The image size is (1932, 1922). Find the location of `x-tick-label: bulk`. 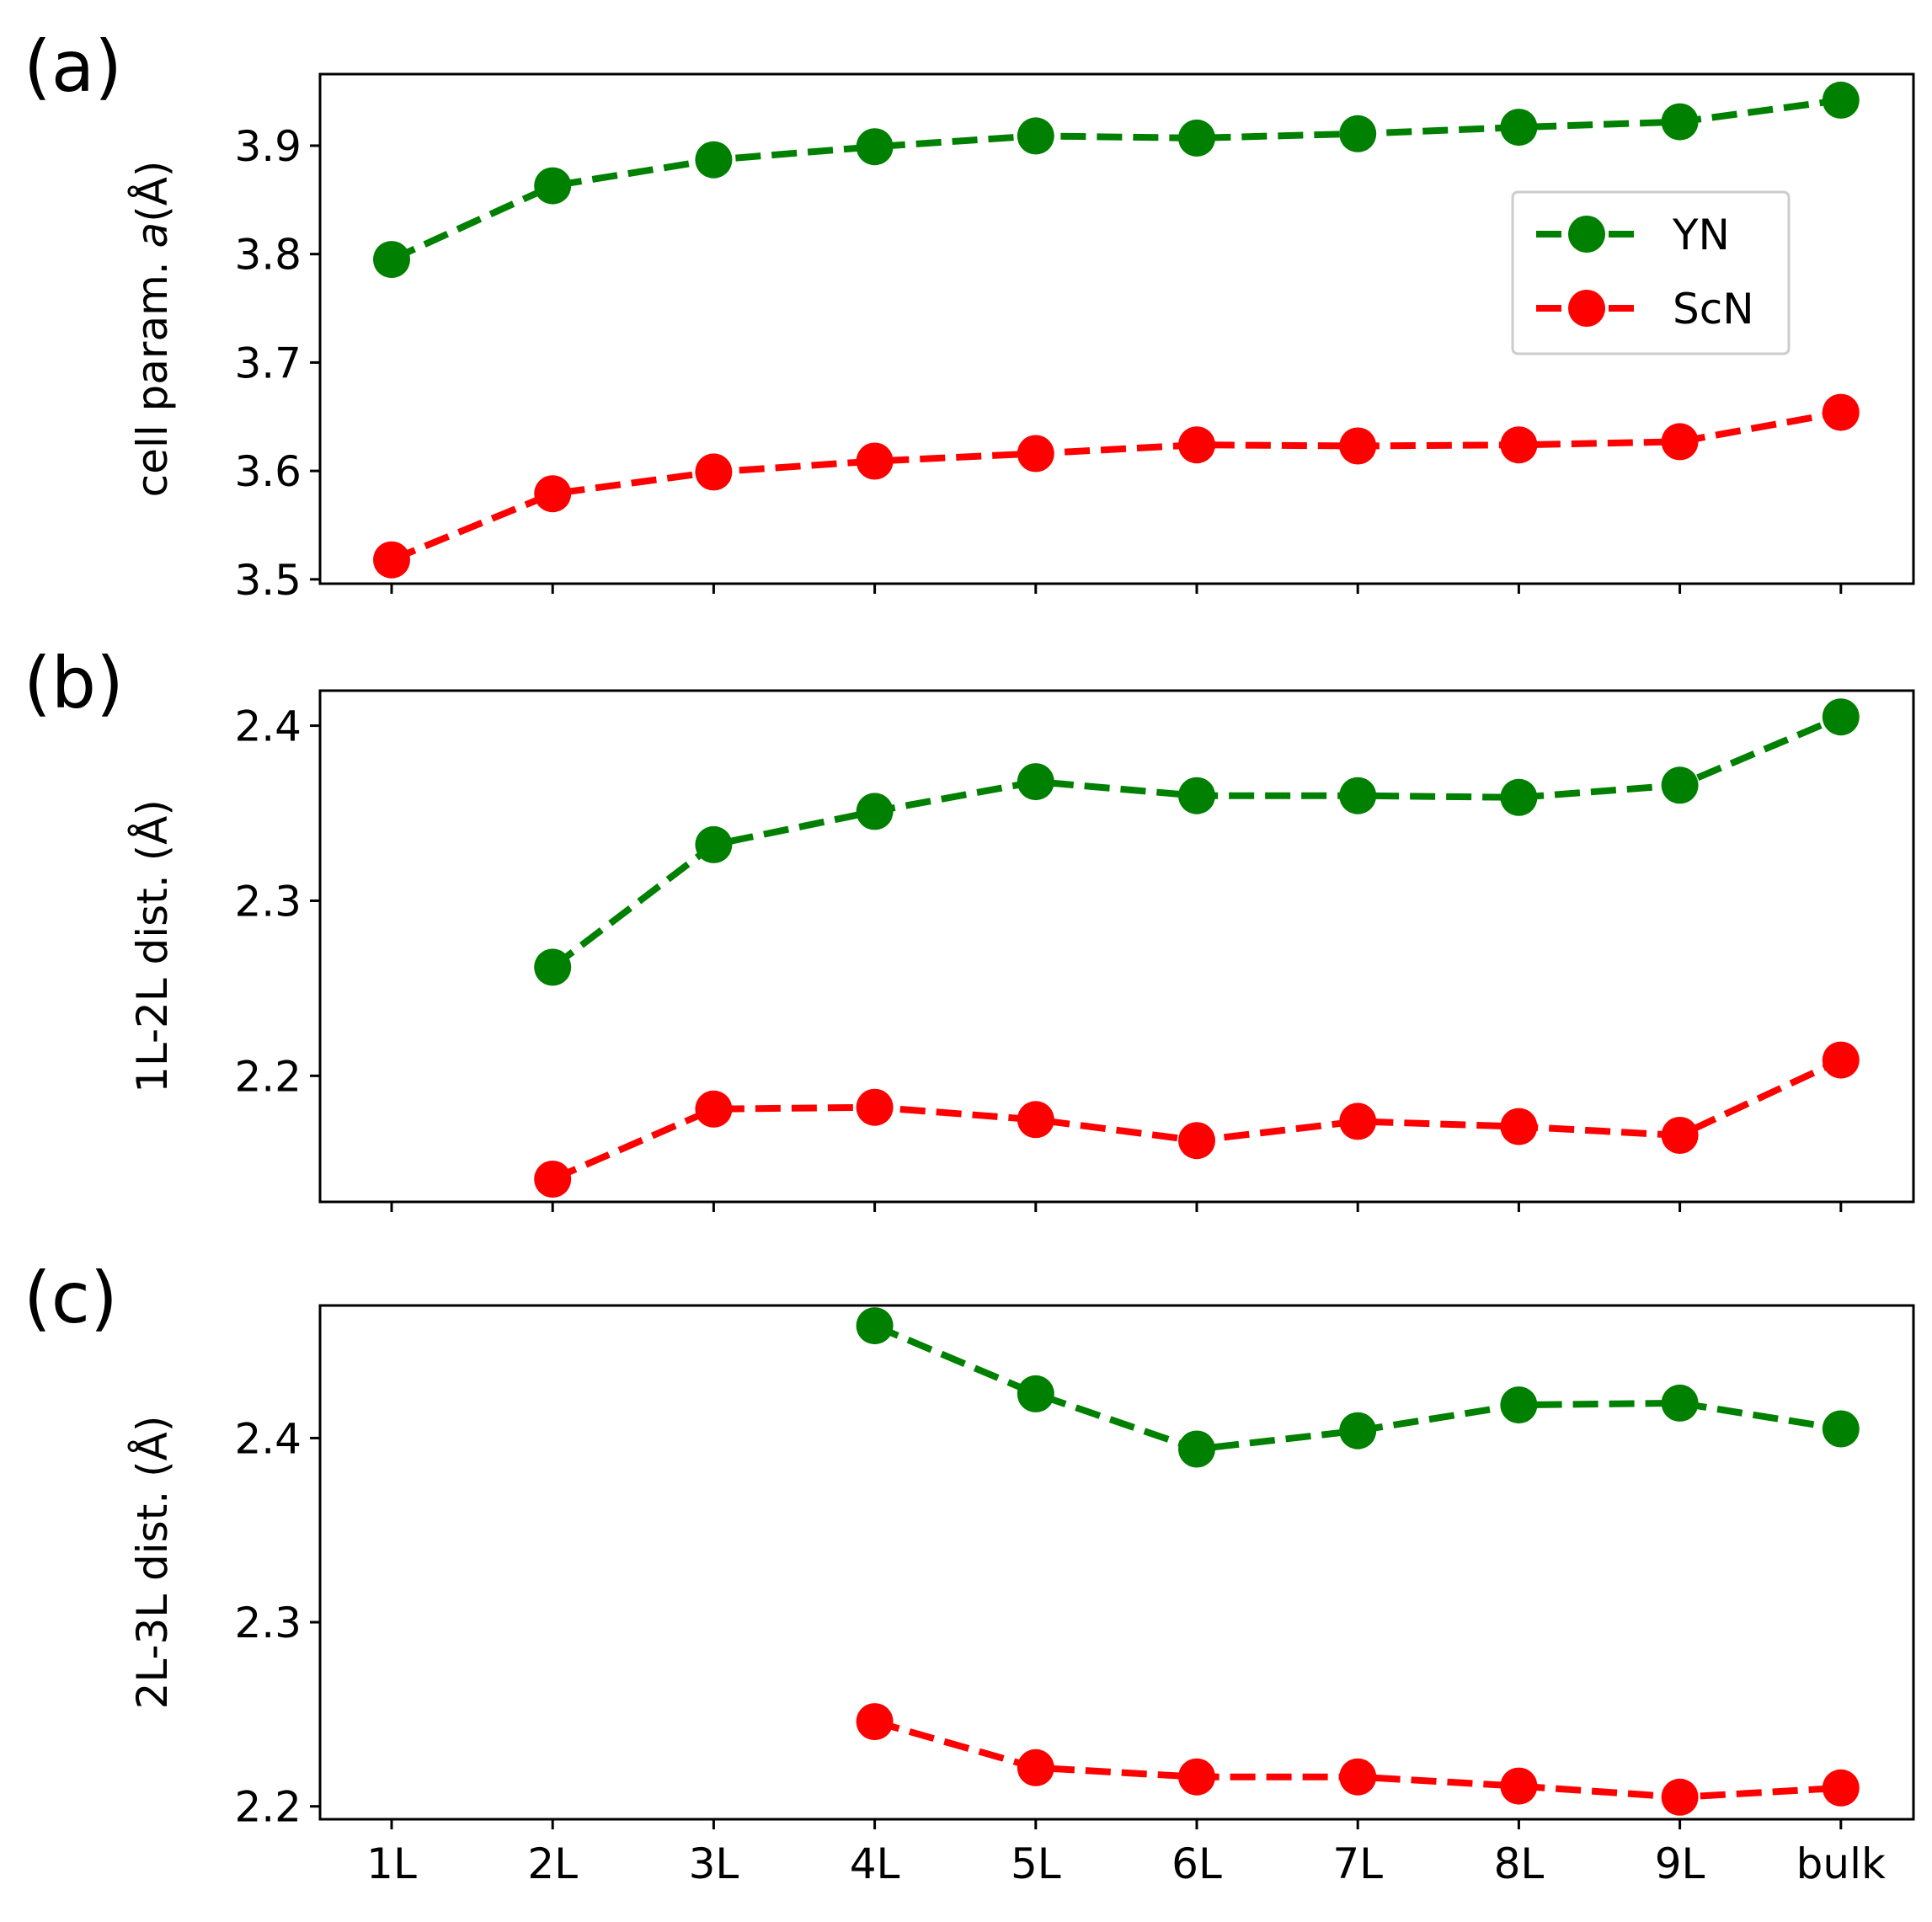

x-tick-label: bulk is located at coordinates (1841, 1863).